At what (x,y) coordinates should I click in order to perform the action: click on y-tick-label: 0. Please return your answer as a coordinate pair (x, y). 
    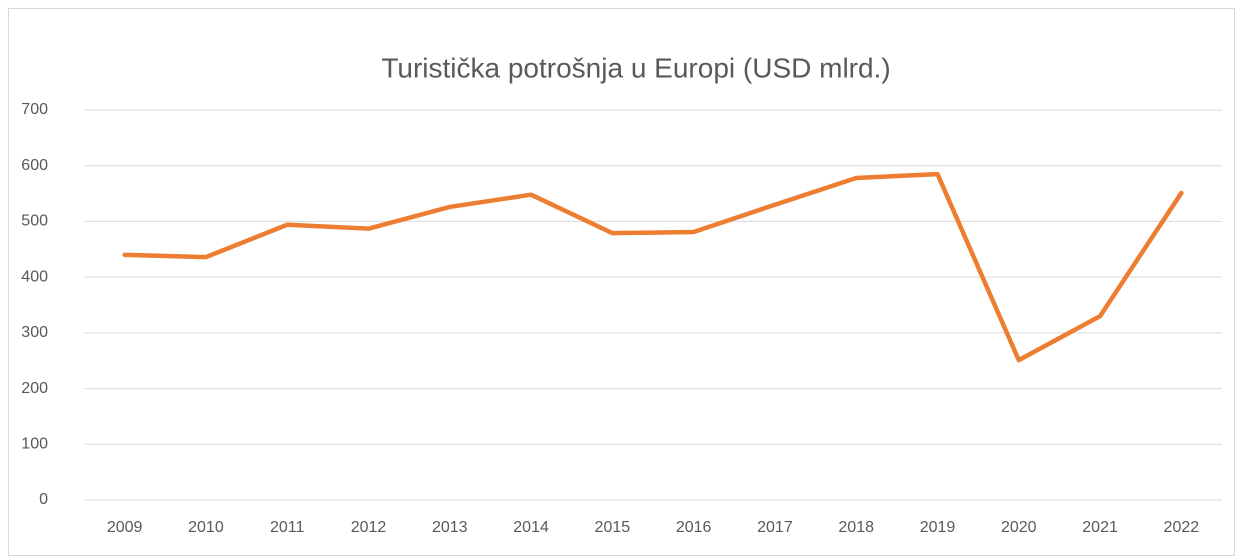
    Looking at the image, I should click on (43, 499).